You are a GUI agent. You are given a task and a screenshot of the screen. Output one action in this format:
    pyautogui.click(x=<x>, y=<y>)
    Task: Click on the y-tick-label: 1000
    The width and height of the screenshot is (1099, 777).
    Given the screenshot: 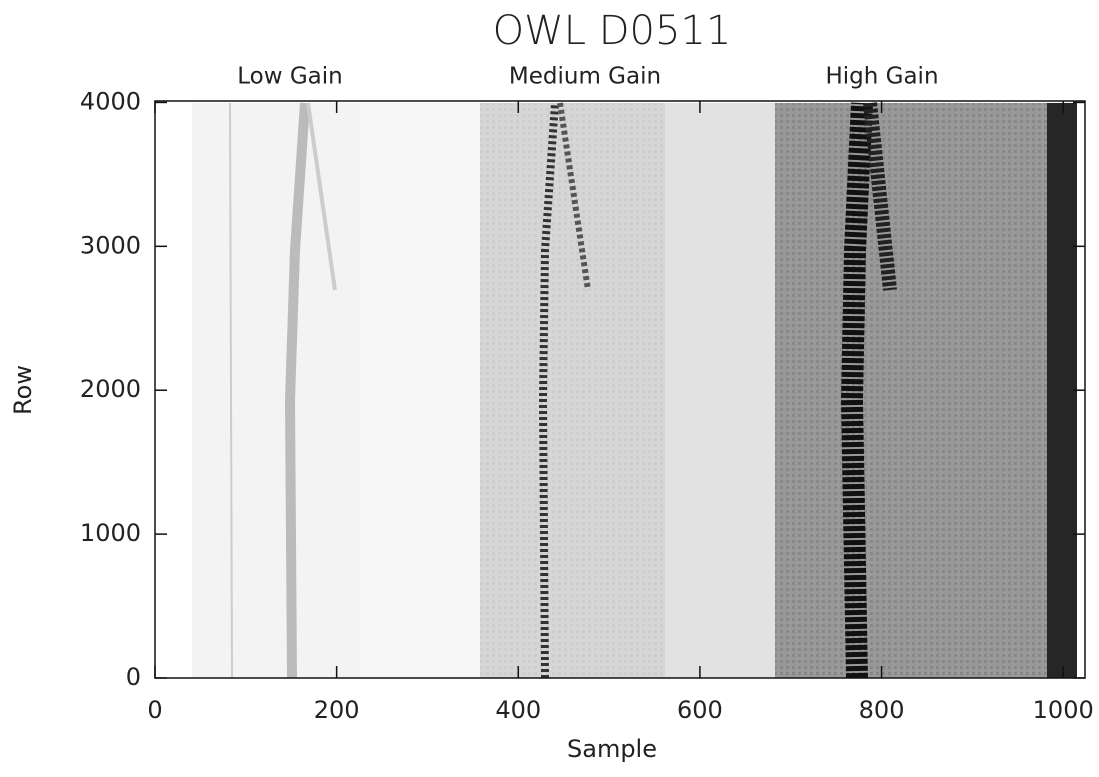 What is the action you would take?
    pyautogui.click(x=110, y=533)
    